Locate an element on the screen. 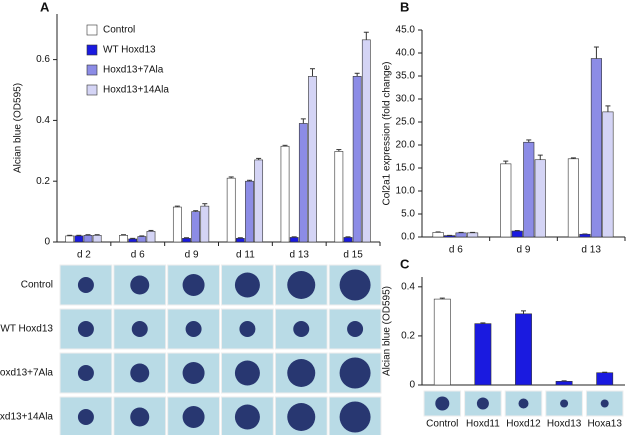 The image size is (636, 435). panel-label: C is located at coordinates (405, 263).